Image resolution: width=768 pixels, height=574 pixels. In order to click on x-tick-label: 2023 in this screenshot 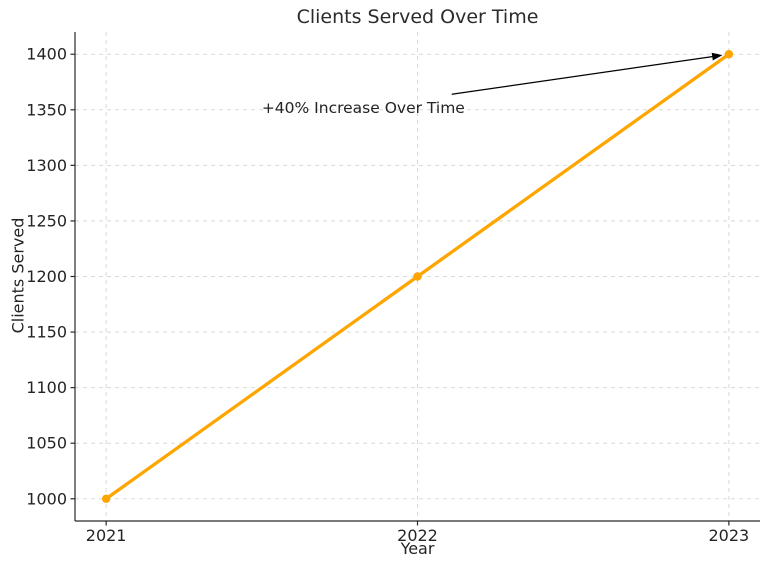, I will do `click(729, 535)`.